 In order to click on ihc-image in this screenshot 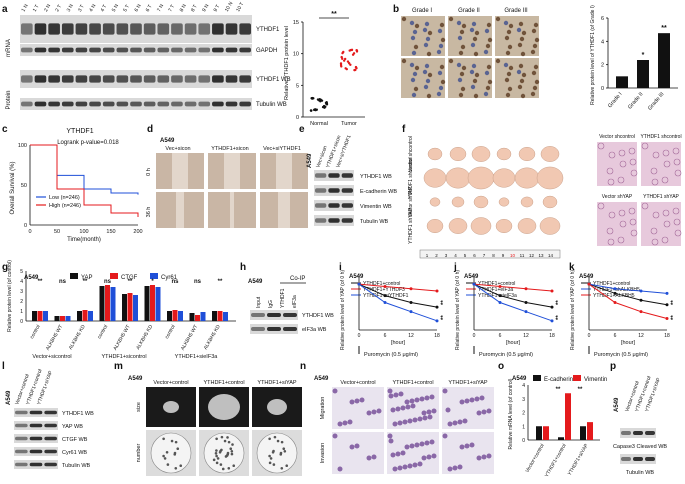, I will do `click(517, 36)`.